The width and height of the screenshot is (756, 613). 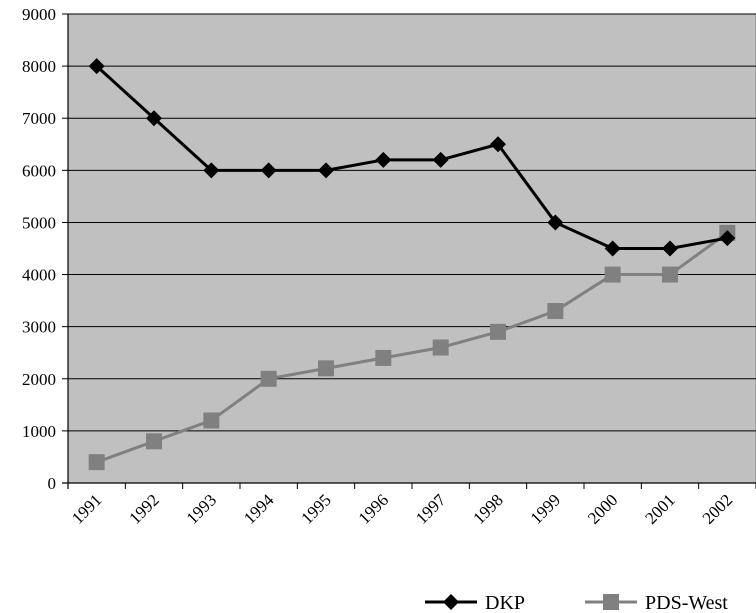 What do you see at coordinates (86, 508) in the screenshot?
I see `x-tick-label: 1991` at bounding box center [86, 508].